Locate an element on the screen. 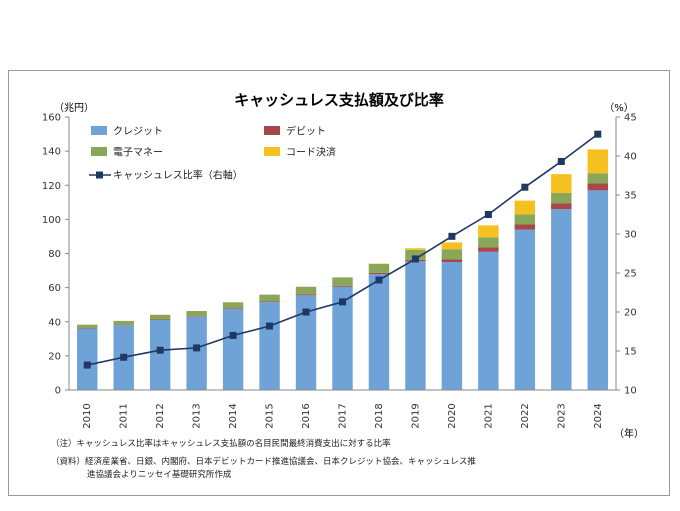 Image resolution: width=680 pixels, height=511 pixels. bar-credit-2015 is located at coordinates (269, 346).